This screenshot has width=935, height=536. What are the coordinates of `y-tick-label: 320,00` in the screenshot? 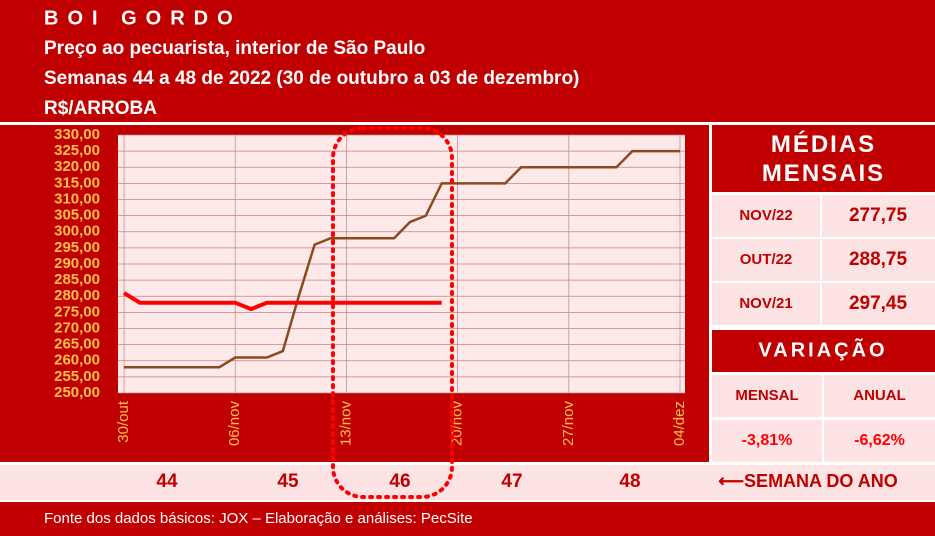 It's located at (77, 166).